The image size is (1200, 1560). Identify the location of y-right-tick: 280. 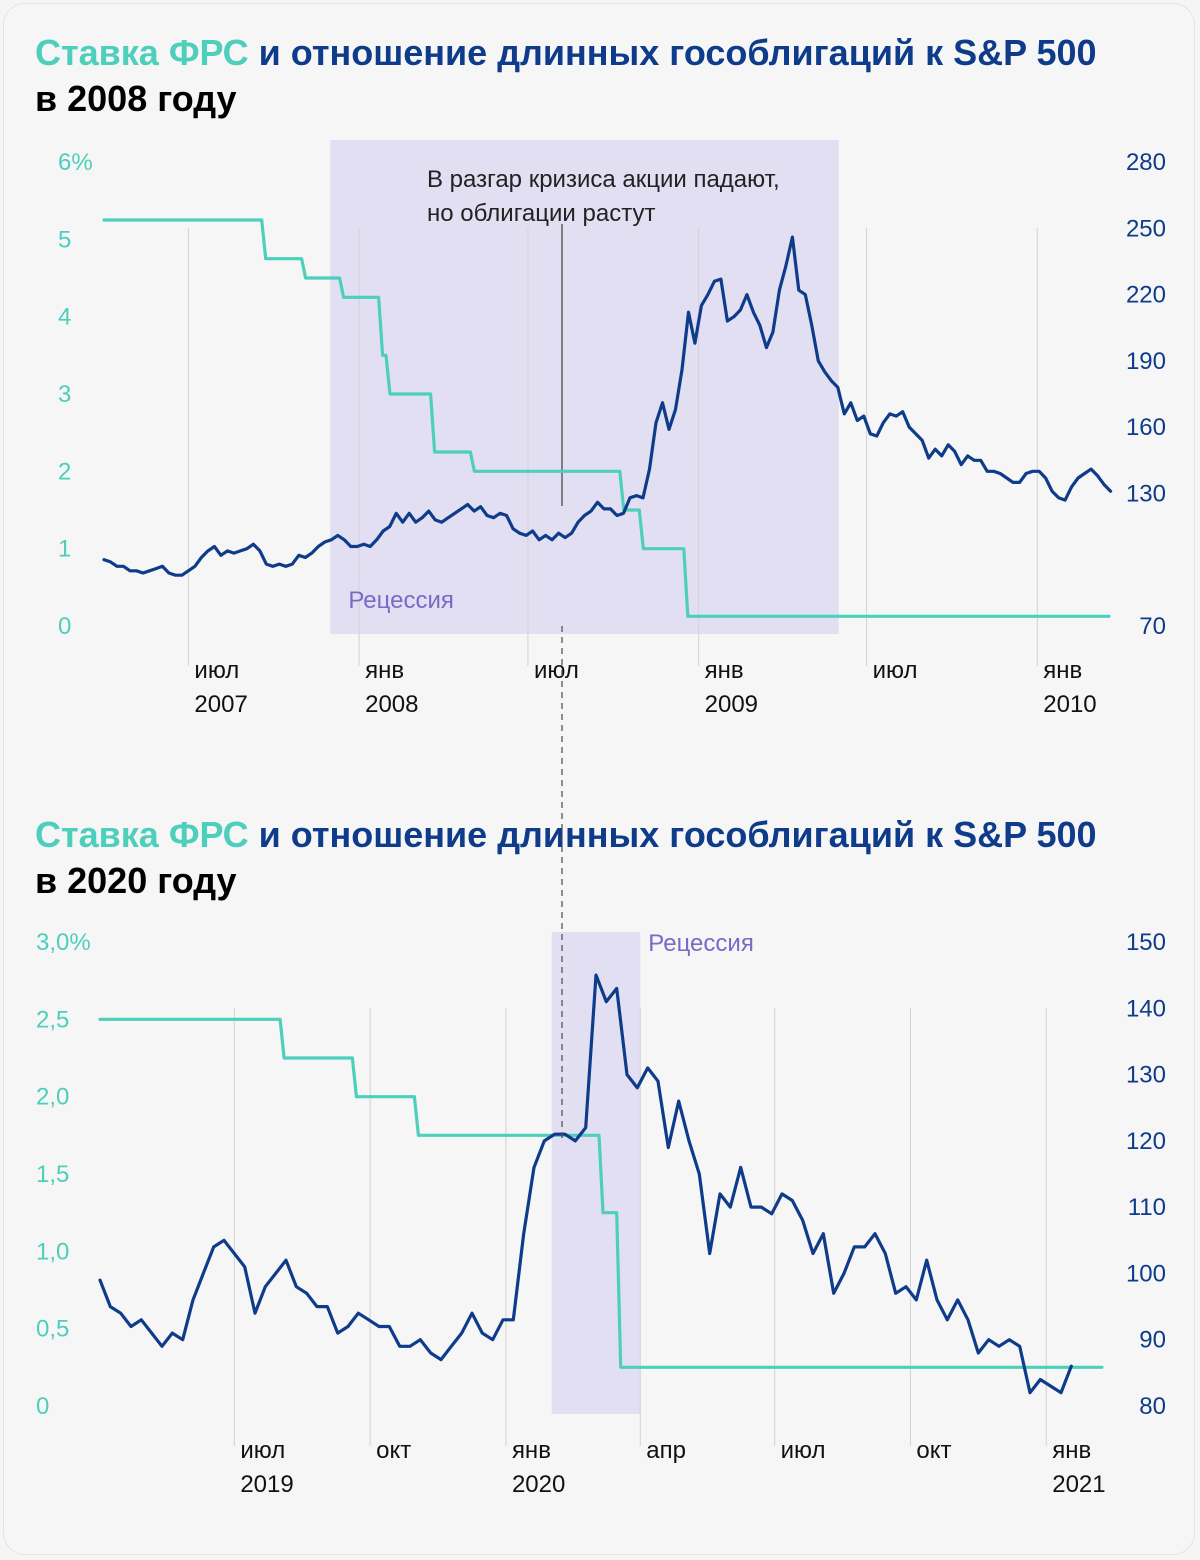
(1146, 162).